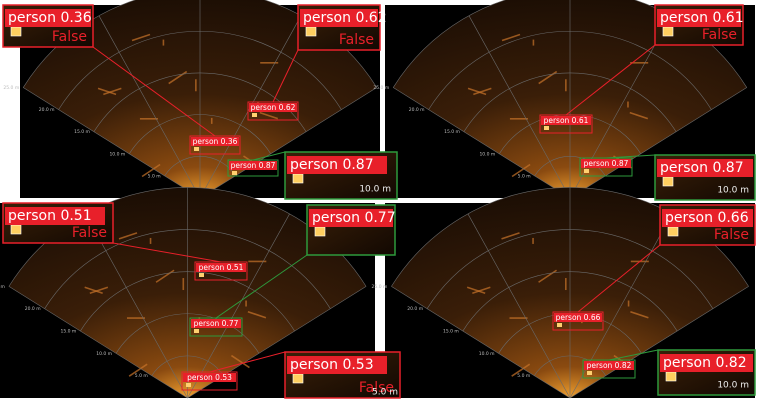 The image size is (762, 403). What do you see at coordinates (342, 27) in the screenshot?
I see `zoom-inset: person 0.62 False` at bounding box center [342, 27].